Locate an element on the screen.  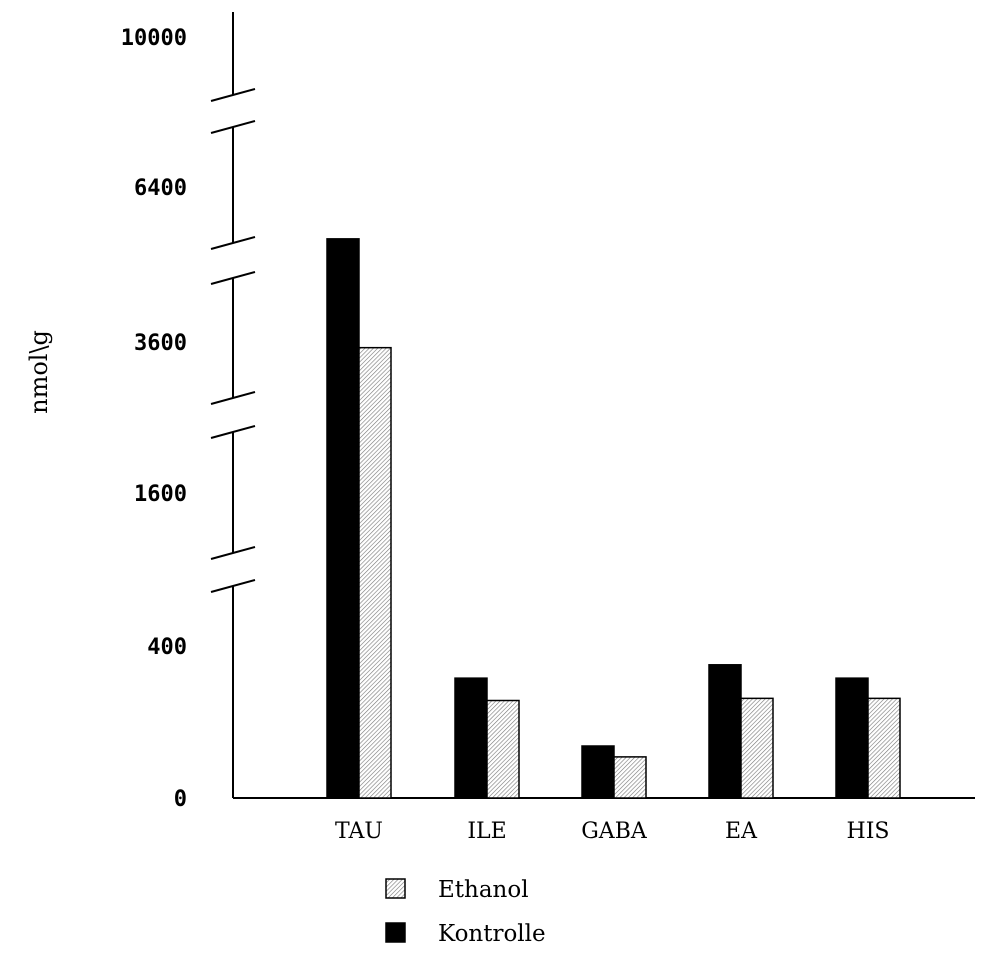
y-tick-labels: 0 400 1600 3600 6400 10000 is located at coordinates (154, 419).